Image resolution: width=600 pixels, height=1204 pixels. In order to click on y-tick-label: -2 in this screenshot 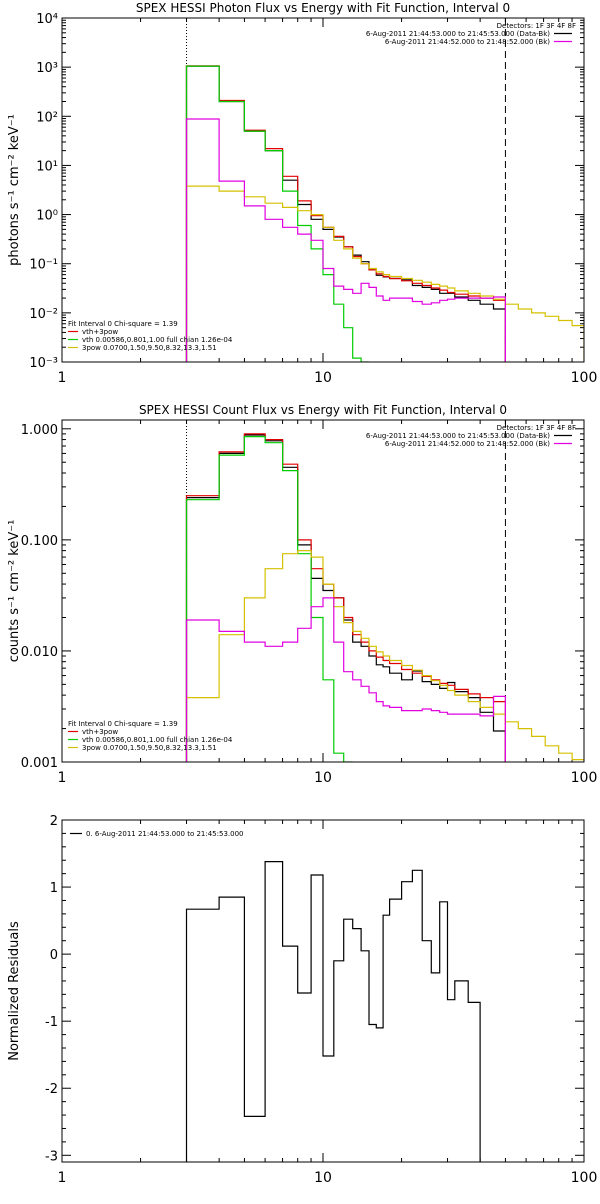, I will do `click(51, 1089)`.